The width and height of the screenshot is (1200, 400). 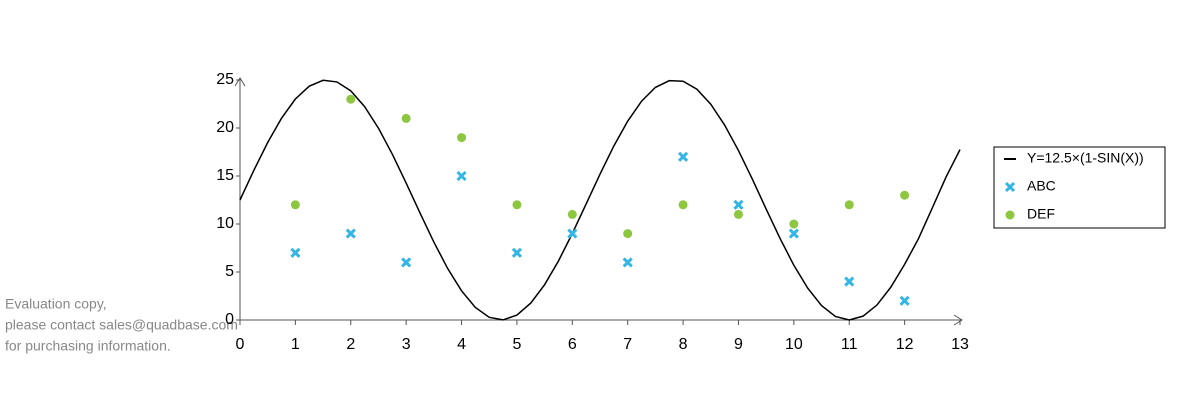 I want to click on x-tick-label: 10, so click(x=794, y=344).